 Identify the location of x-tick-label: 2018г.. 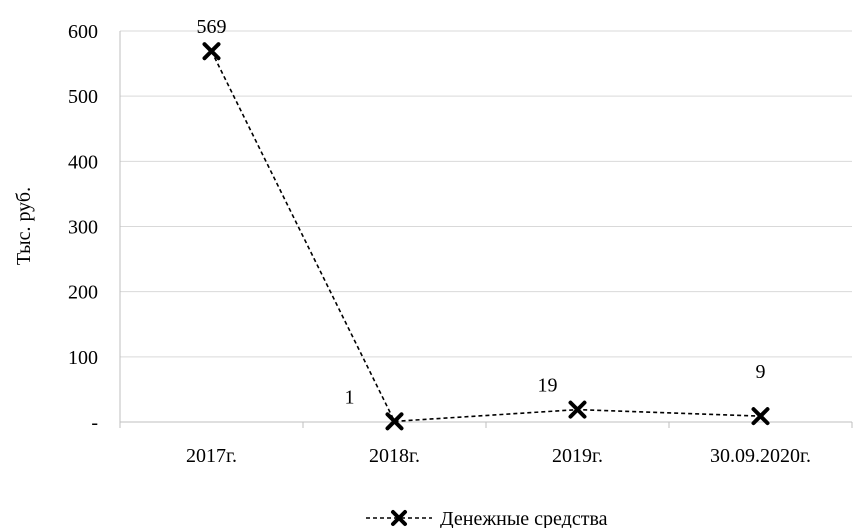
(394, 456).